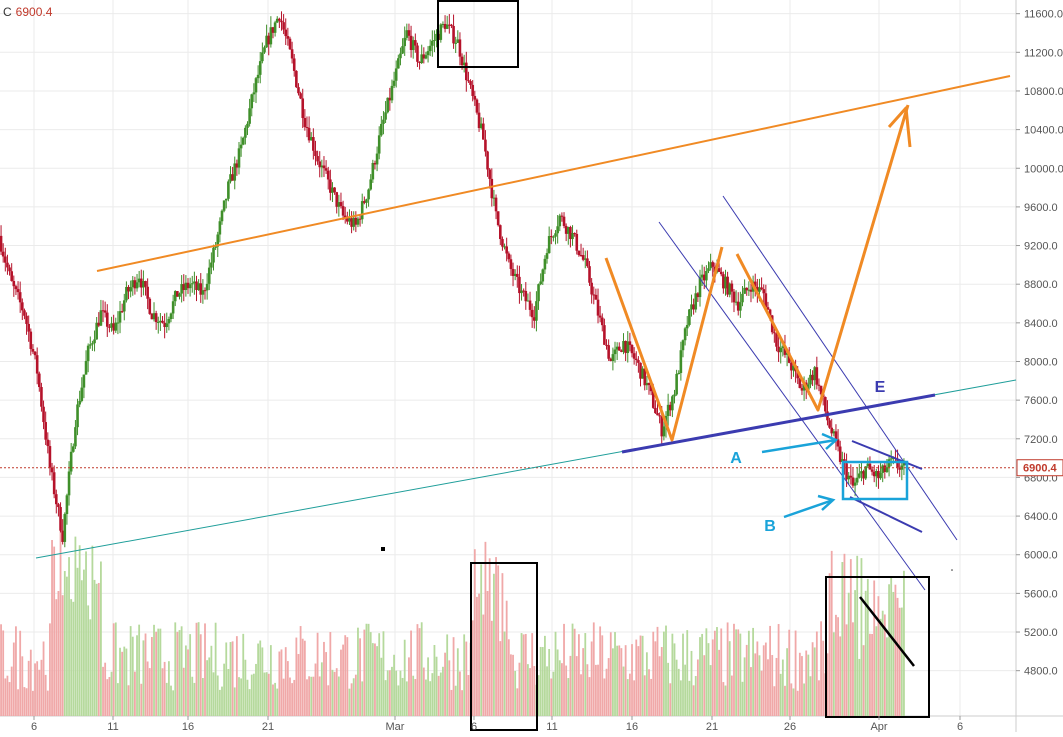 The image size is (1063, 737). I want to click on x-tick-label: 6, so click(960, 726).